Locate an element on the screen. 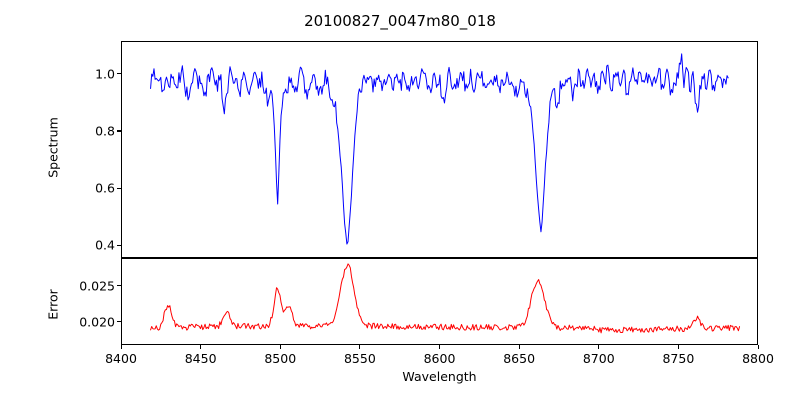 This screenshot has width=800, height=400. y-tick-label: 0.8 is located at coordinates (105, 131).